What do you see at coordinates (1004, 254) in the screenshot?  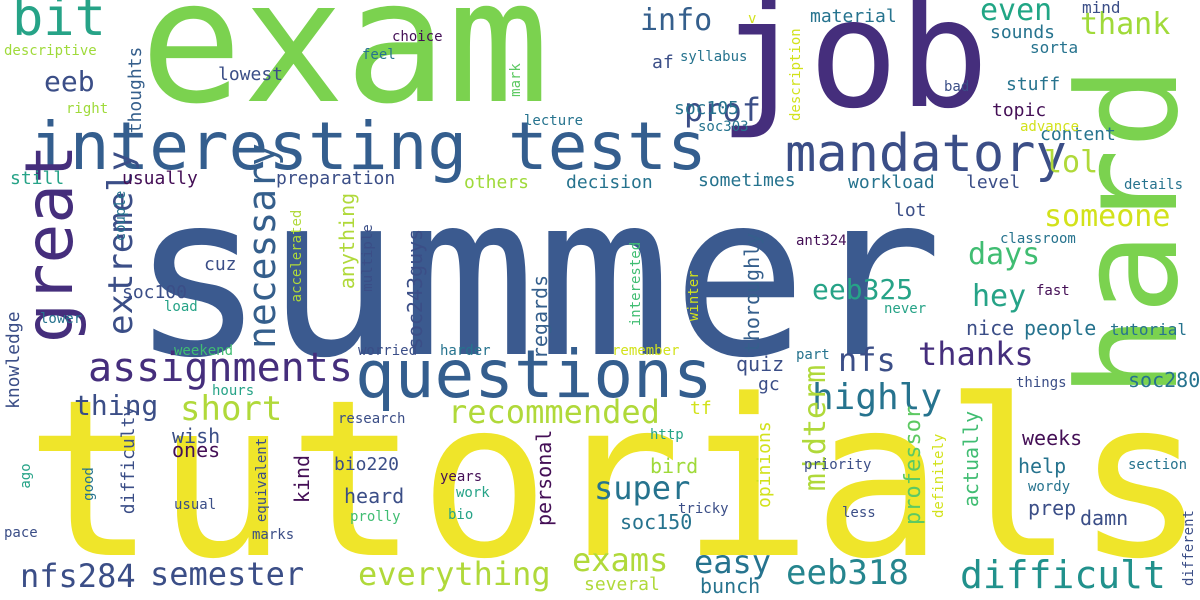 I see `word: days` at bounding box center [1004, 254].